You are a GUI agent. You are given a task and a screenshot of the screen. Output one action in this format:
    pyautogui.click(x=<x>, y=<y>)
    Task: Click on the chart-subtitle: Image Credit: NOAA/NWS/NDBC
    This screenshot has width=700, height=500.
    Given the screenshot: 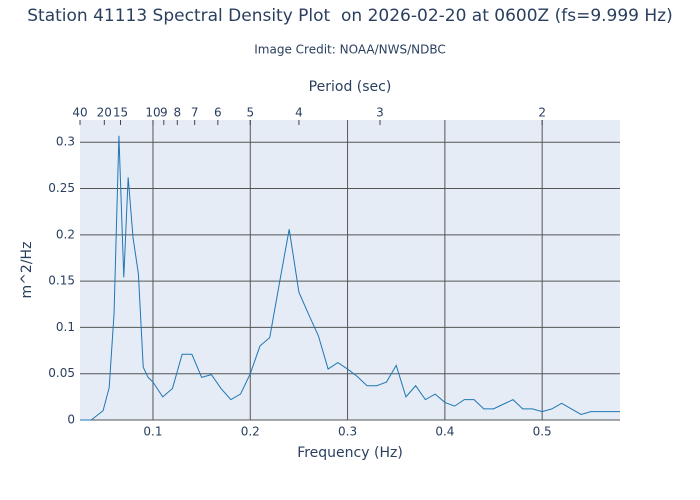 What is the action you would take?
    pyautogui.click(x=349, y=50)
    